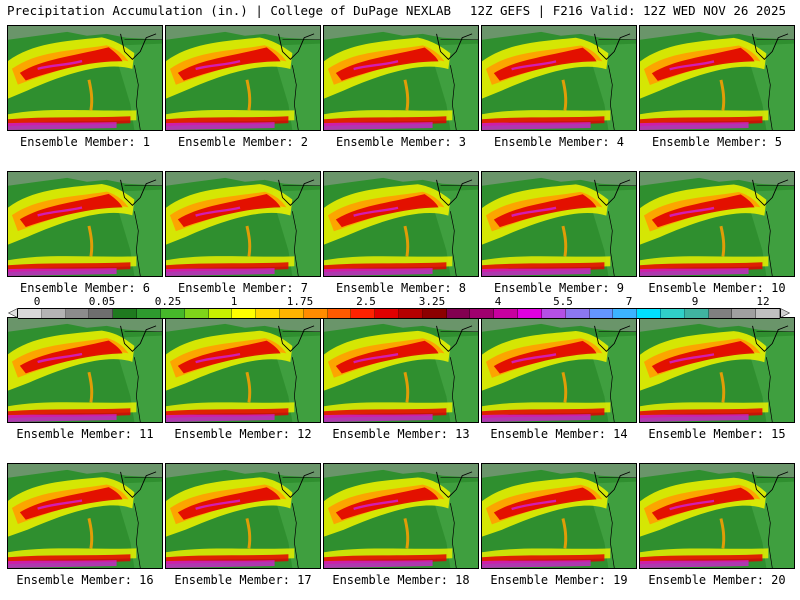  I want to click on ensemble-member-label: Ensemble Member: 7, so click(243, 288).